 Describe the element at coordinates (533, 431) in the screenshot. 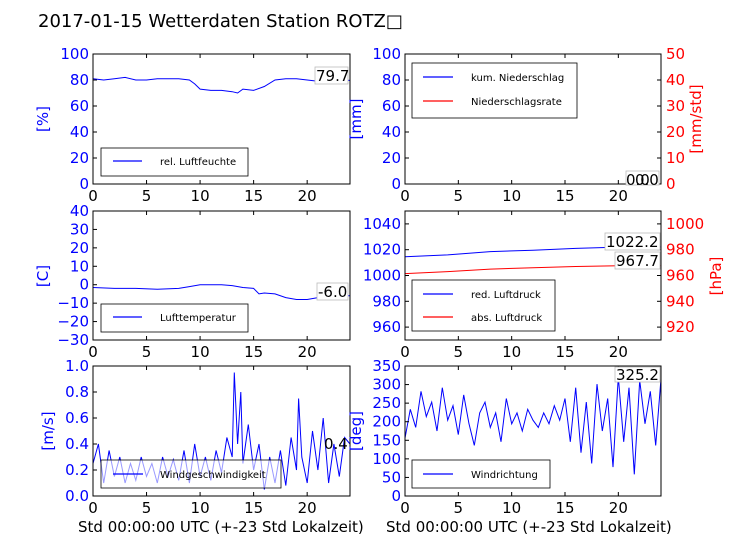

I see `wind-direction-frame` at that location.